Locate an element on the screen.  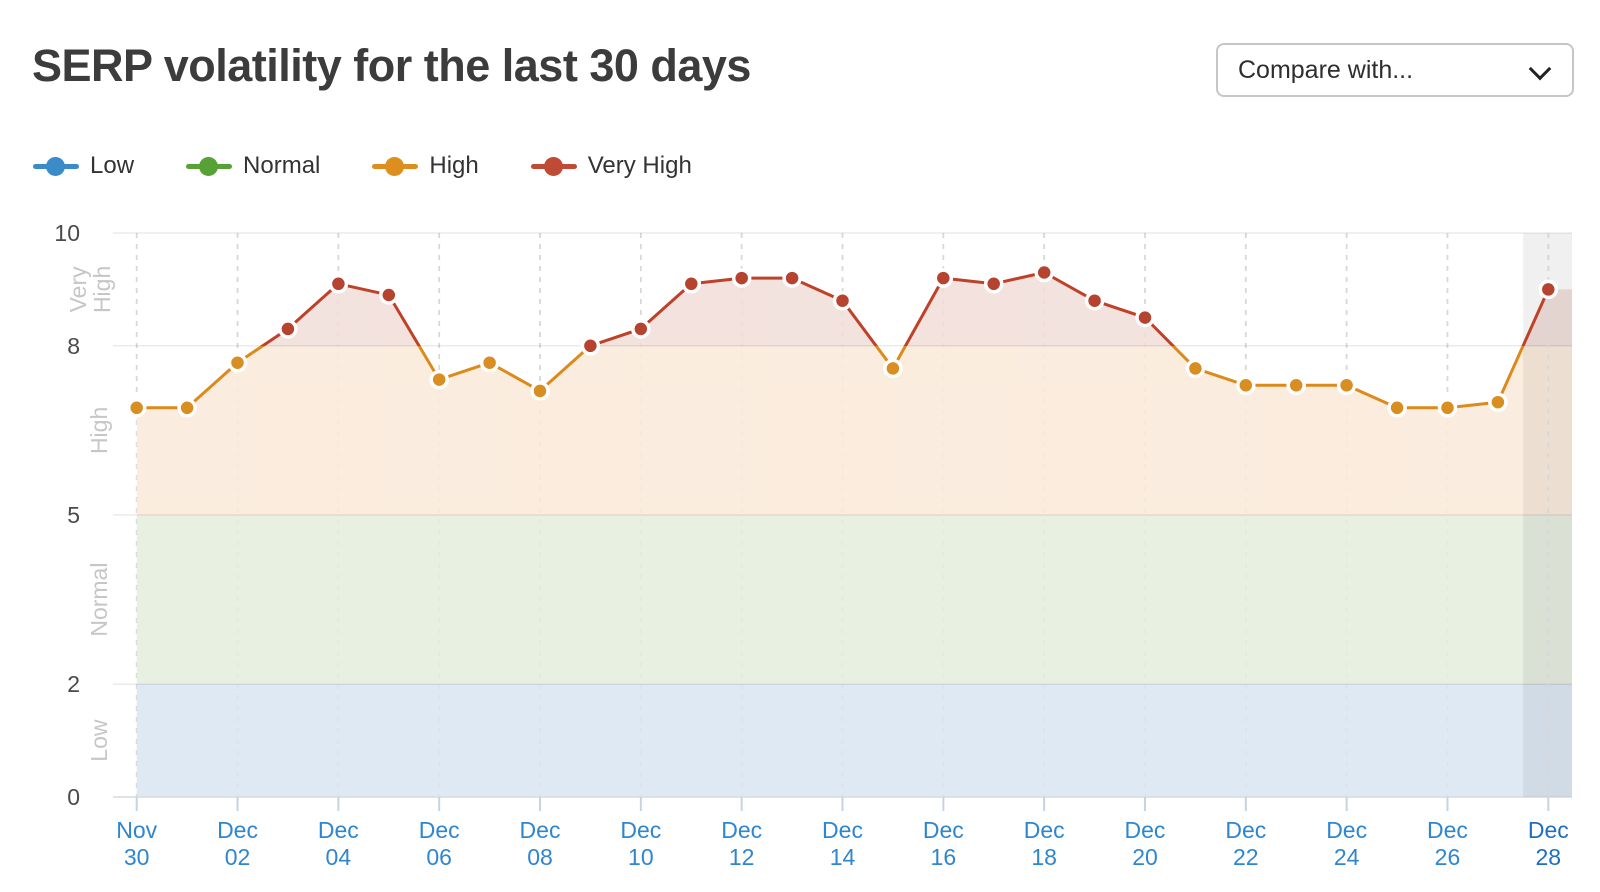
legend-item-very-high: Very High is located at coordinates (611, 166).